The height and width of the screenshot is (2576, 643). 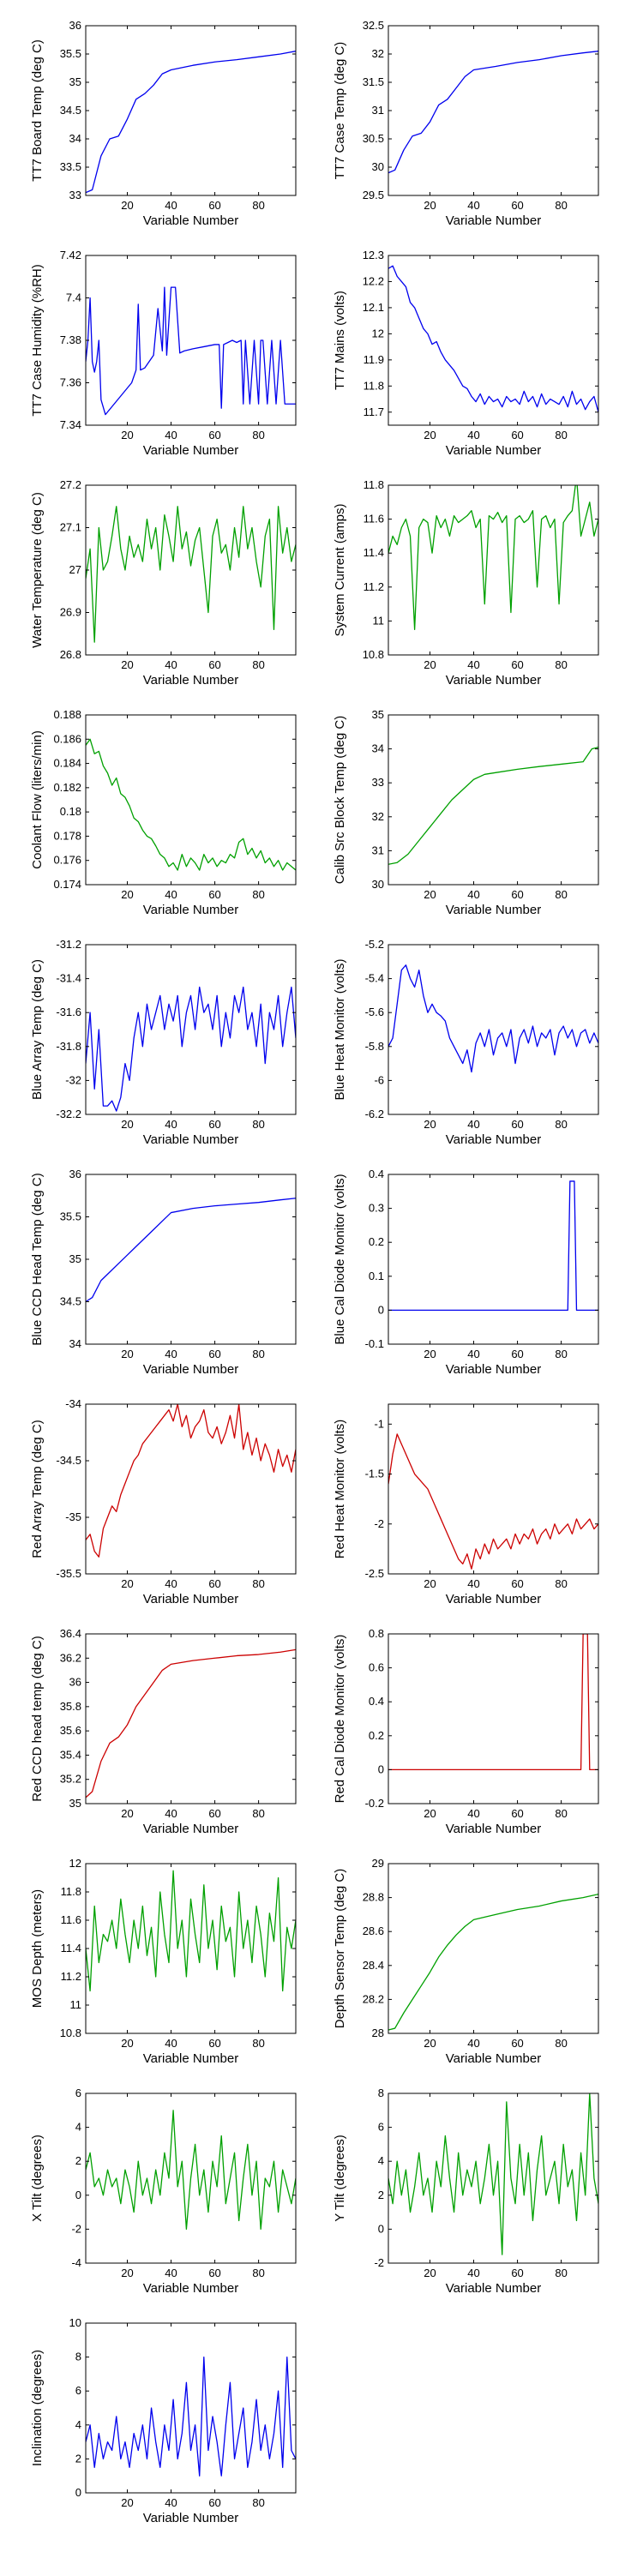 What do you see at coordinates (378, 166) in the screenshot?
I see `y-tick-label: 30` at bounding box center [378, 166].